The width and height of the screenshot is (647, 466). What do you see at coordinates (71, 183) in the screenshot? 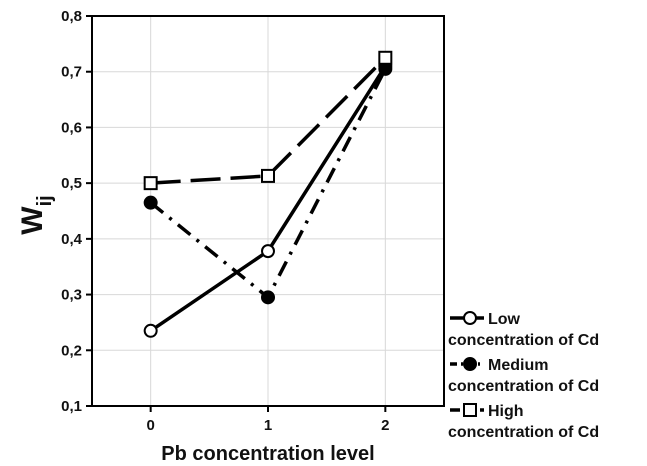
I see `y-tick-label: 0,5` at bounding box center [71, 183].